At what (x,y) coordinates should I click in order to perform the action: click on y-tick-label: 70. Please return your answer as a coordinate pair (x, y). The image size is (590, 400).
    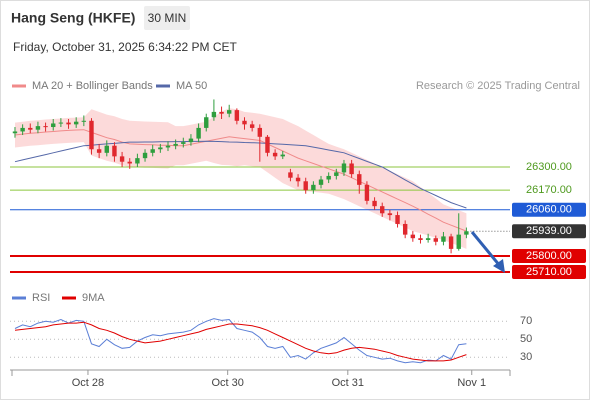
    Looking at the image, I should click on (526, 321).